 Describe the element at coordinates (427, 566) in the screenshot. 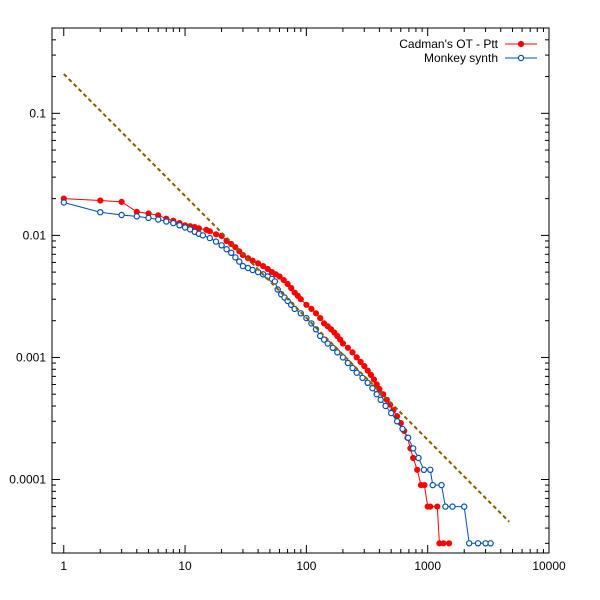

I see `x-tick-label: 1000` at that location.